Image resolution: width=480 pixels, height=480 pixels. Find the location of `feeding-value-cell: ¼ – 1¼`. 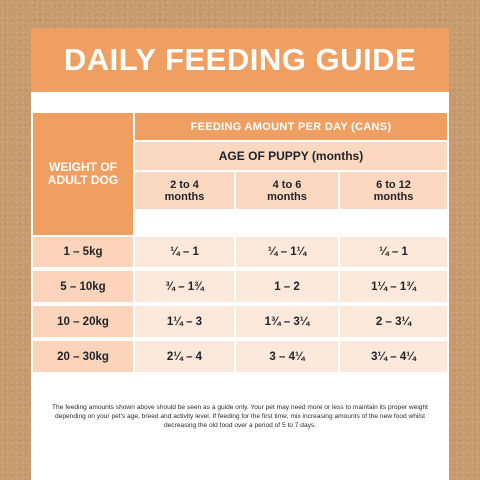

feeding-value-cell: ¼ – 1¼ is located at coordinates (287, 252).